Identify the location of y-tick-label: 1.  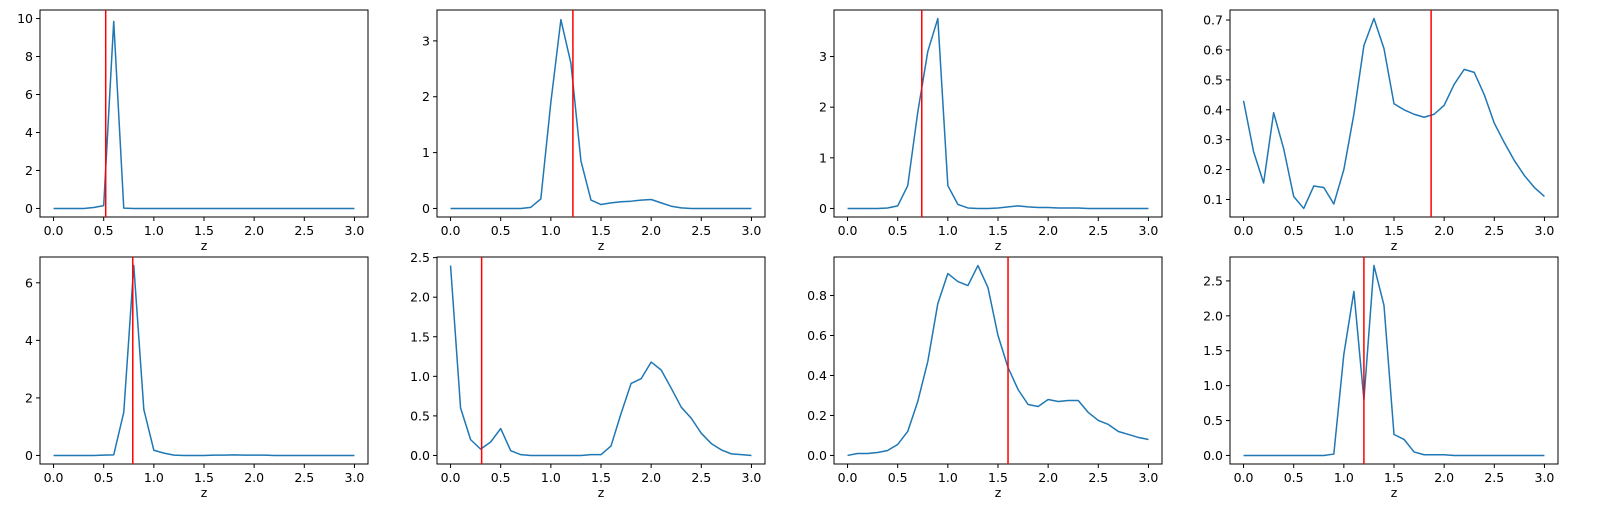
(823, 157).